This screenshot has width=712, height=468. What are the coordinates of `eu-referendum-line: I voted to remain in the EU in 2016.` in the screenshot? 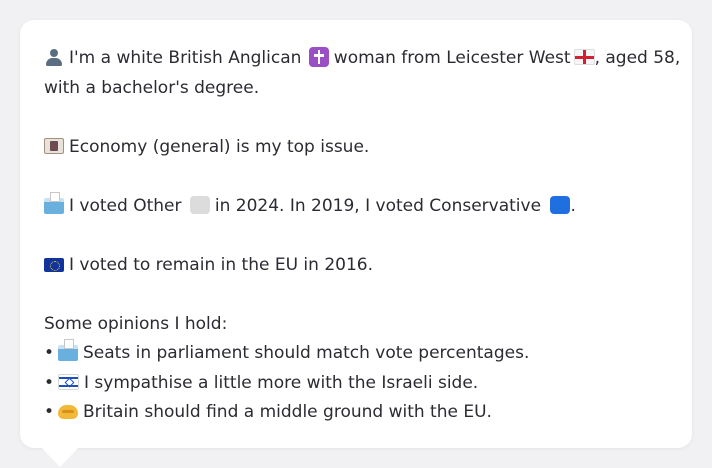 It's located at (359, 266).